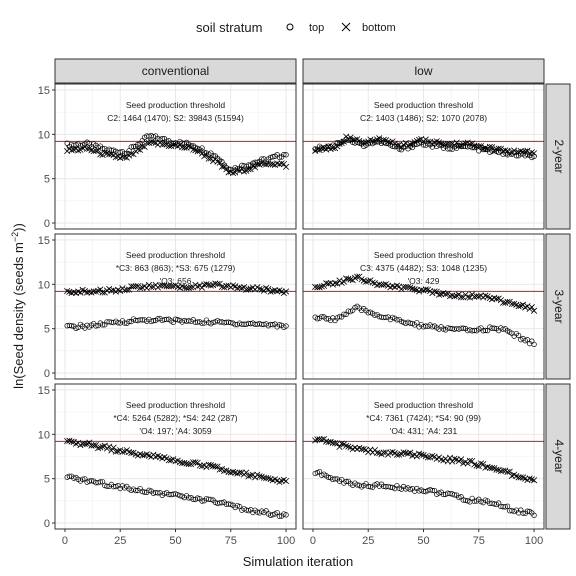 This screenshot has width=576, height=576. I want to click on annotation-line: C2: 1403 (1486); S2: 1070 (2078), so click(423, 118).